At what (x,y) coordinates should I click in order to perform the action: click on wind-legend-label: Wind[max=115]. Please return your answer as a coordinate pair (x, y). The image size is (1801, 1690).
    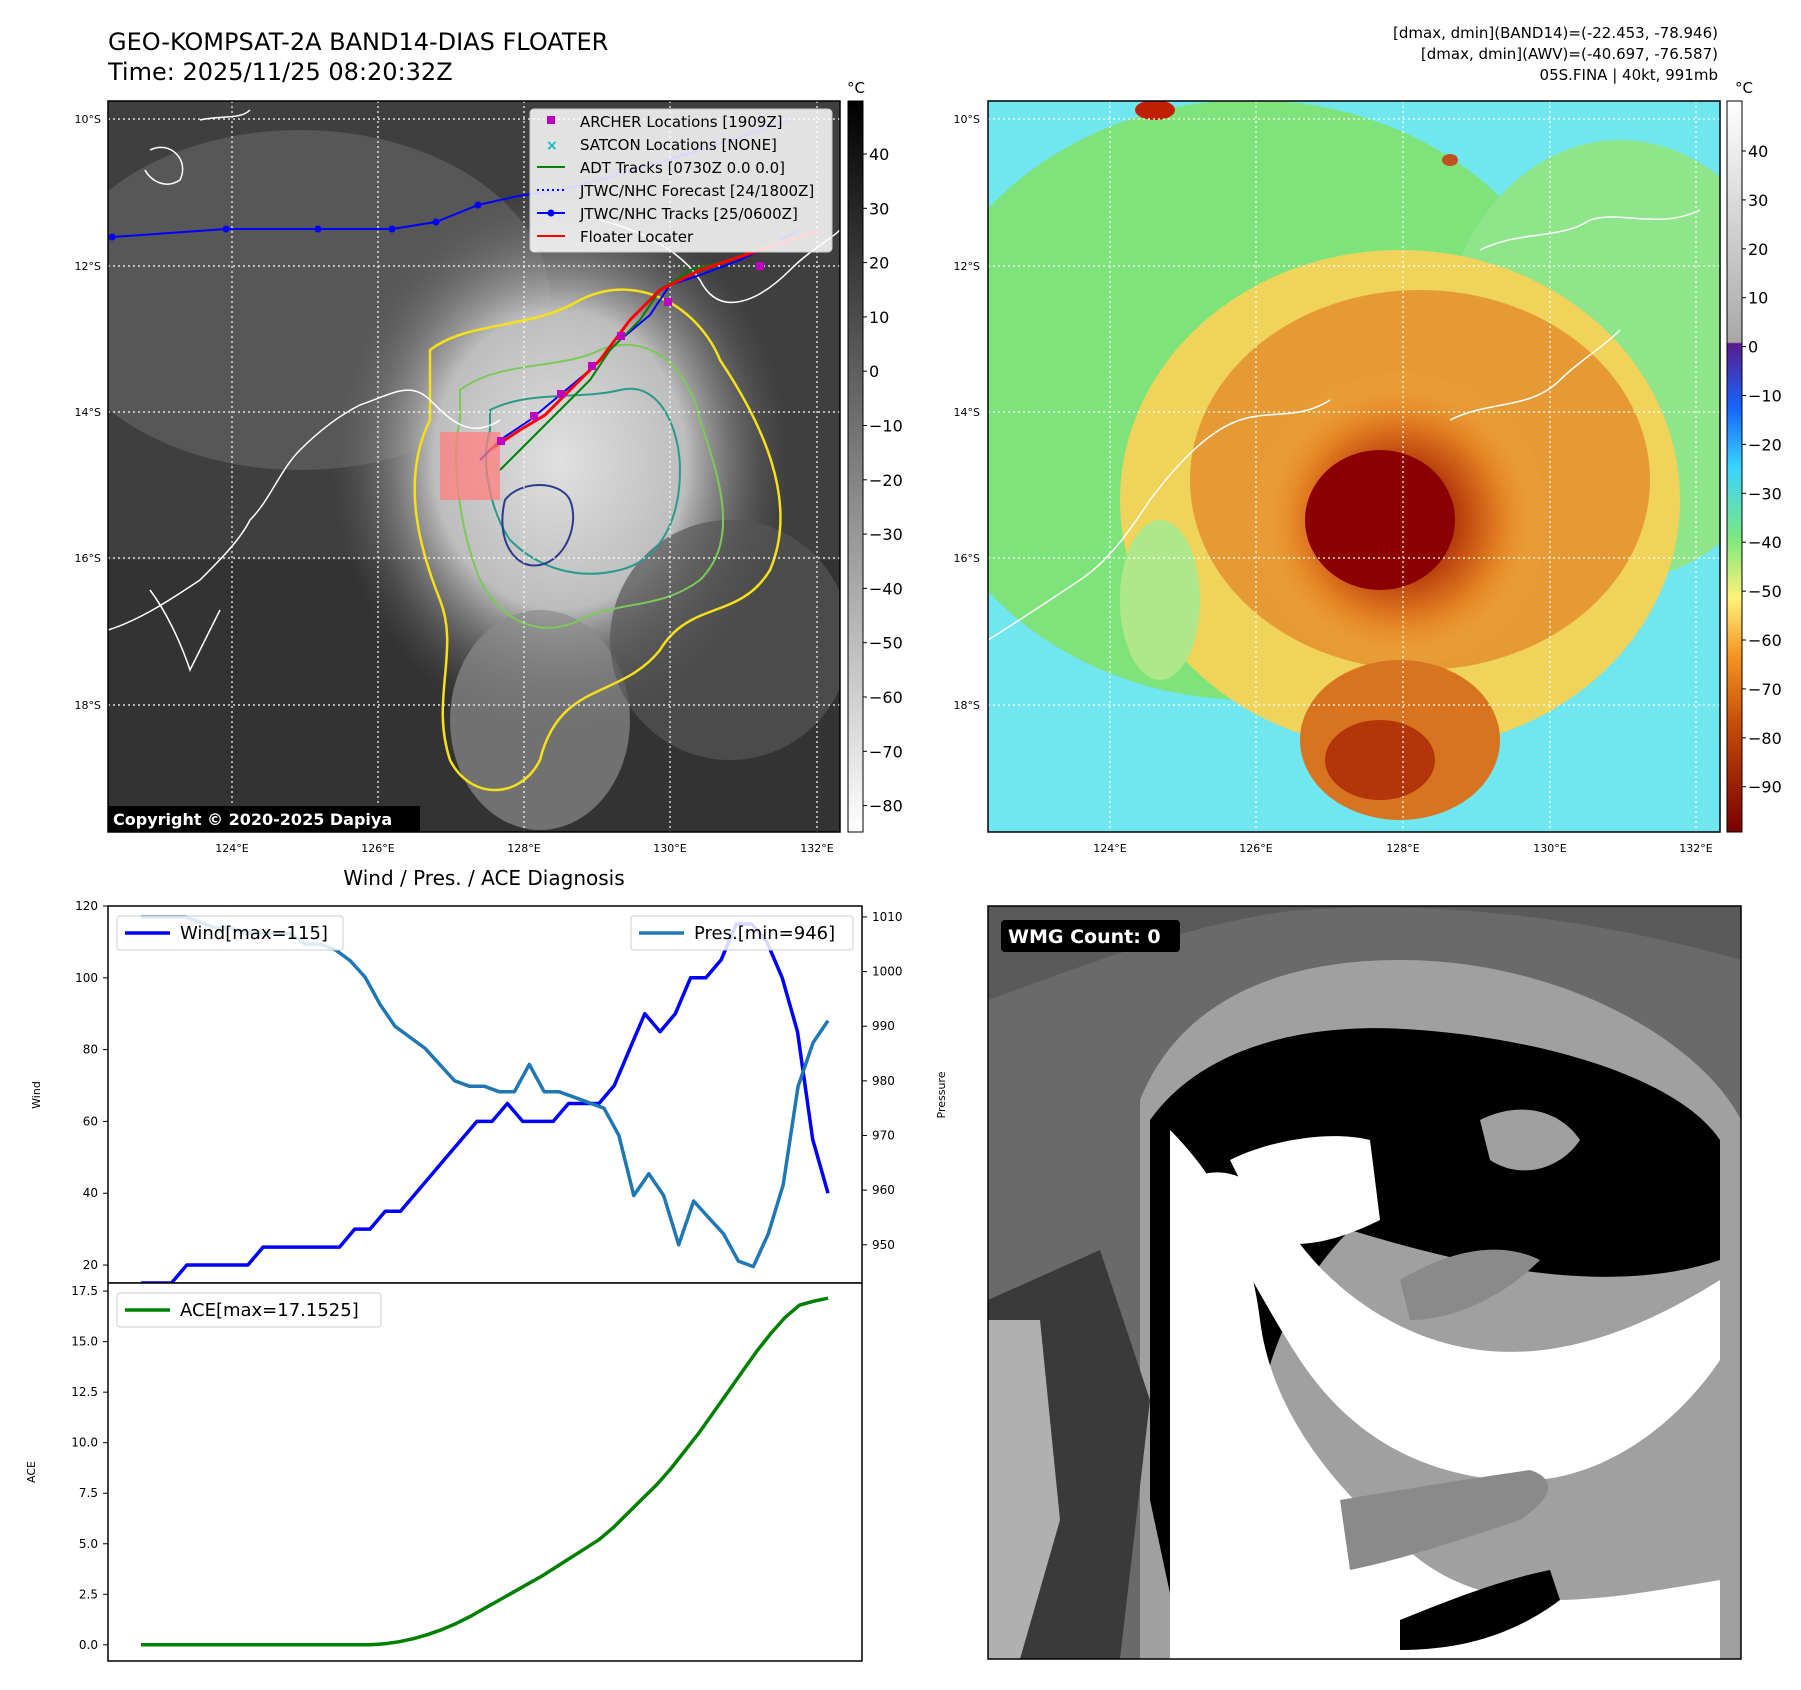
    Looking at the image, I should click on (254, 933).